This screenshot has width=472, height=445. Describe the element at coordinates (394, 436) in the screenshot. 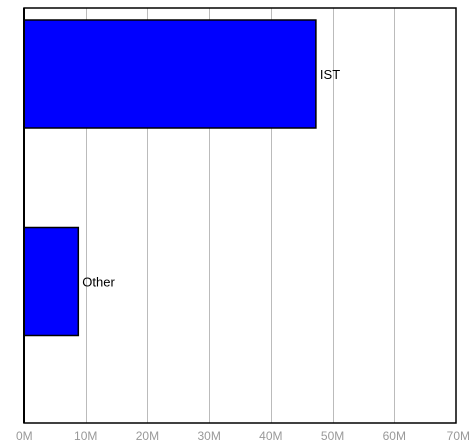

I see `x-tick-label-60m: 60M` at that location.